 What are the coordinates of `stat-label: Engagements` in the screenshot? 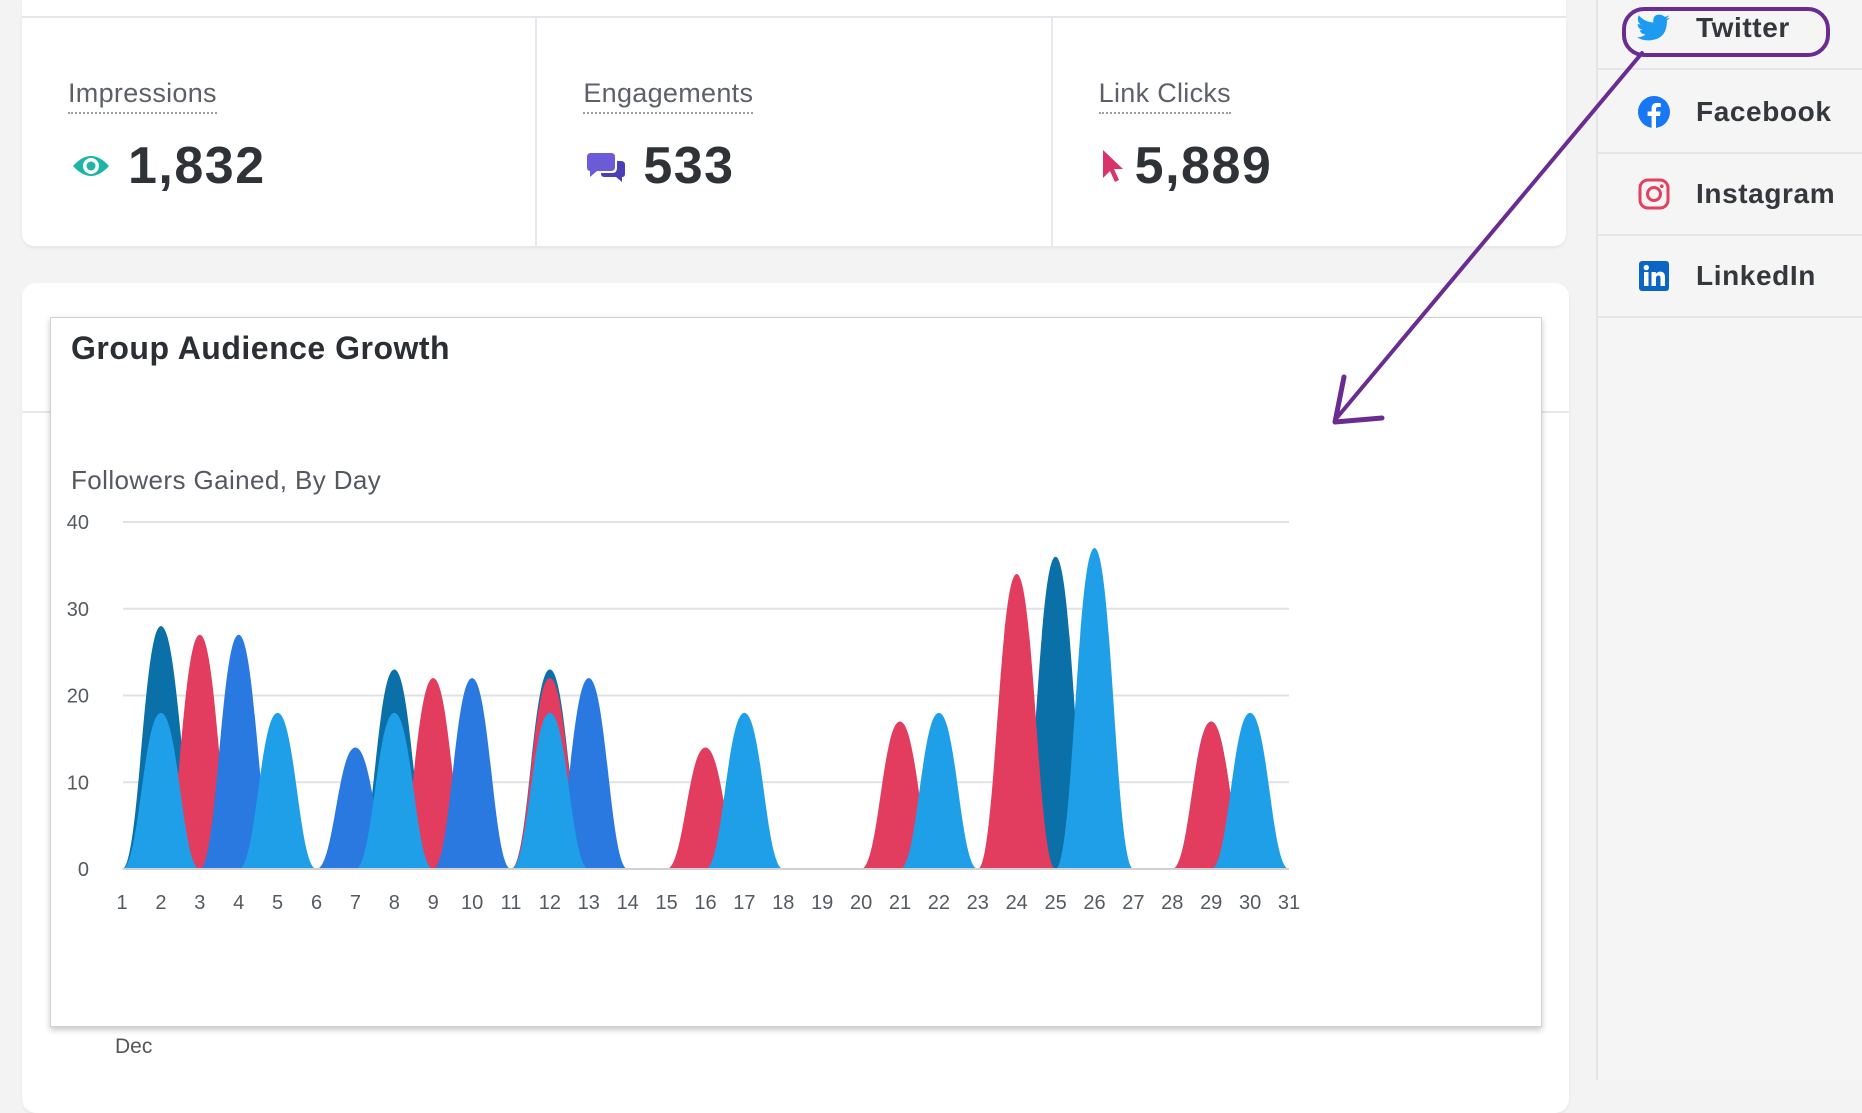 It's located at (668, 96).